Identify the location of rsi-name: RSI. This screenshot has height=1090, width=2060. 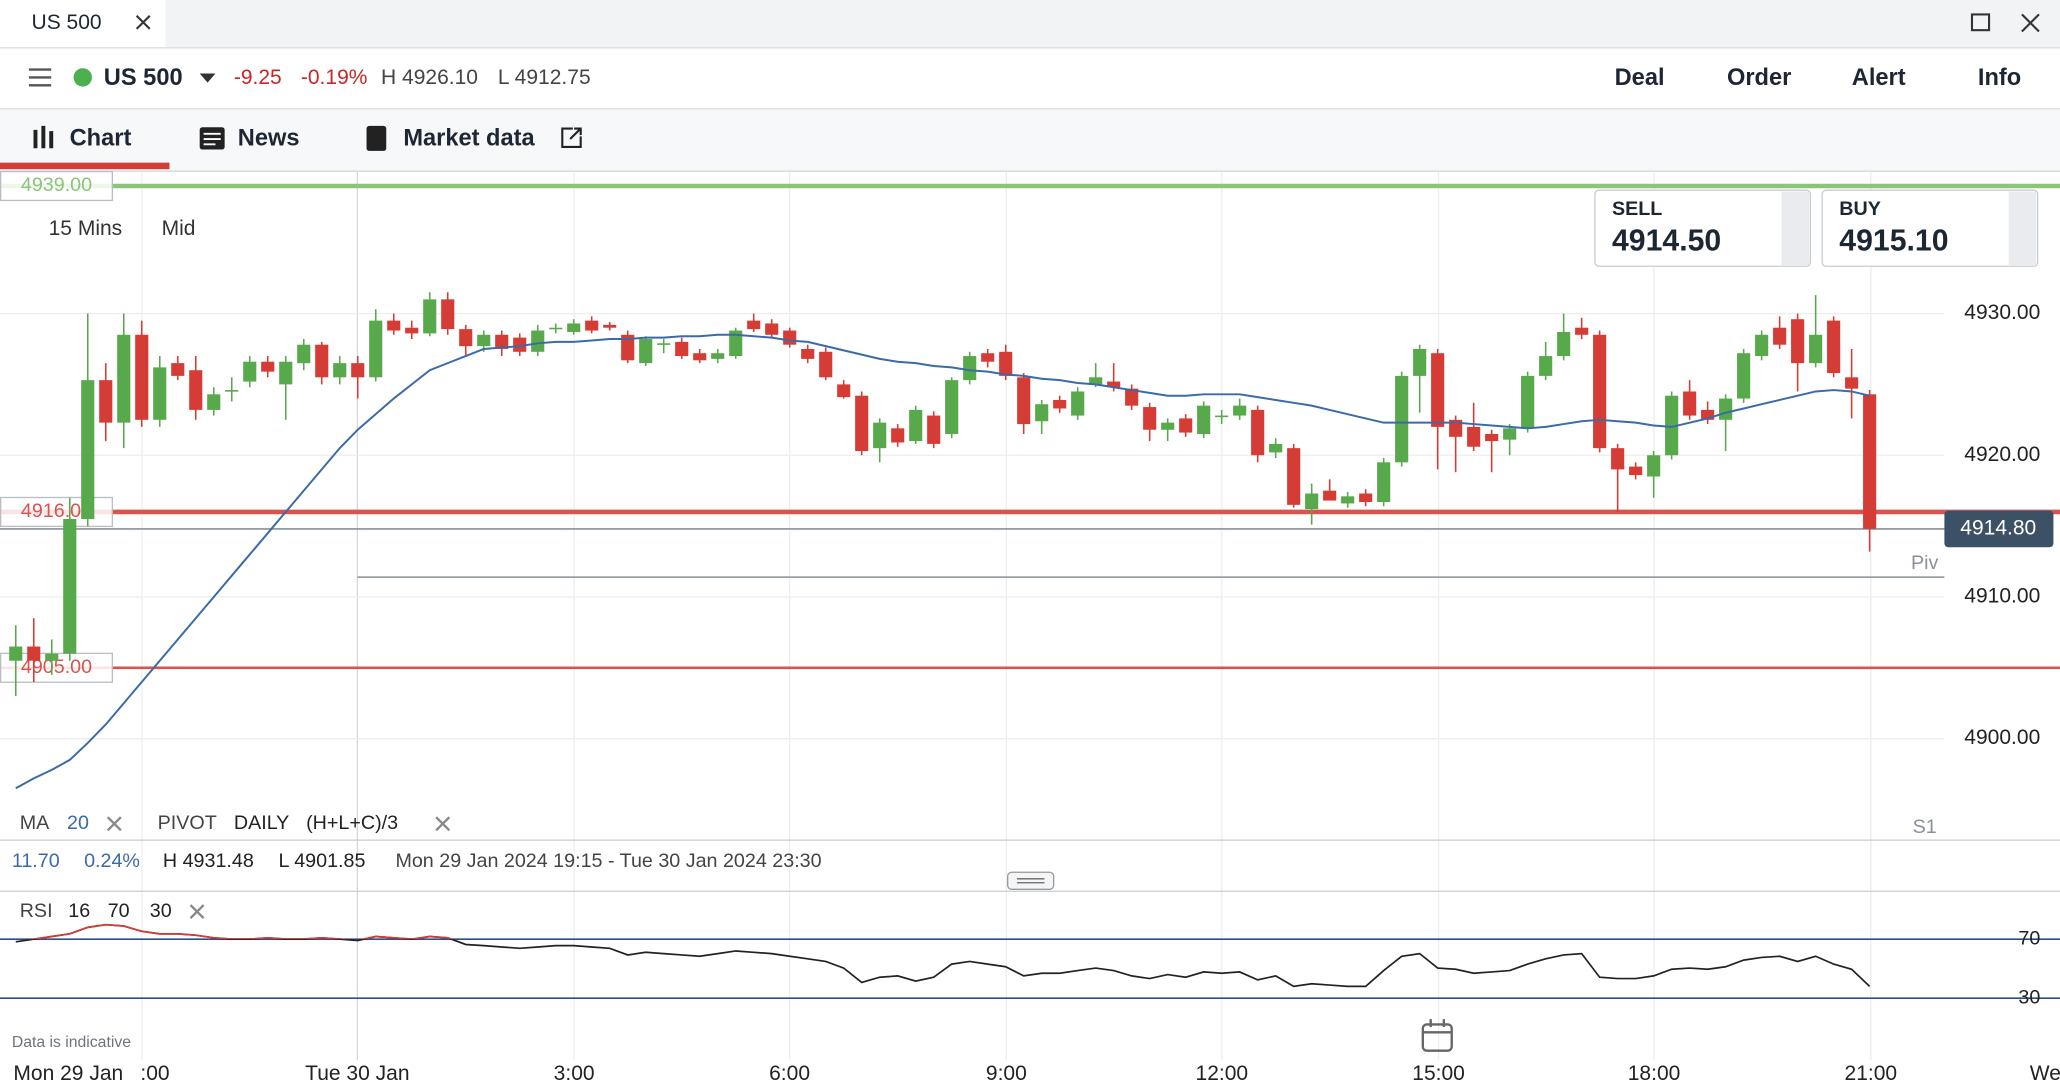
(36, 911).